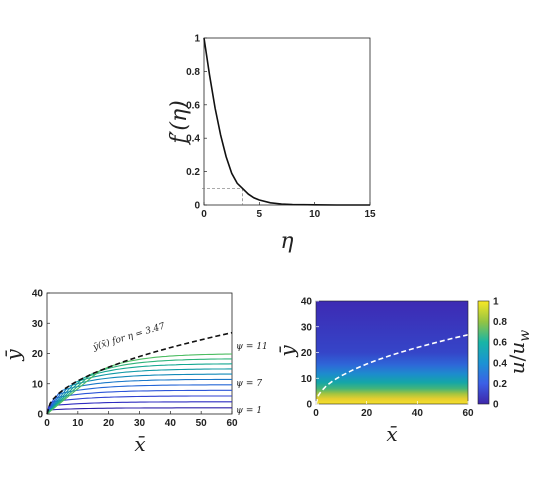  Describe the element at coordinates (139, 444) in the screenshot. I see `streamline-x-axis-label: x̄` at that location.